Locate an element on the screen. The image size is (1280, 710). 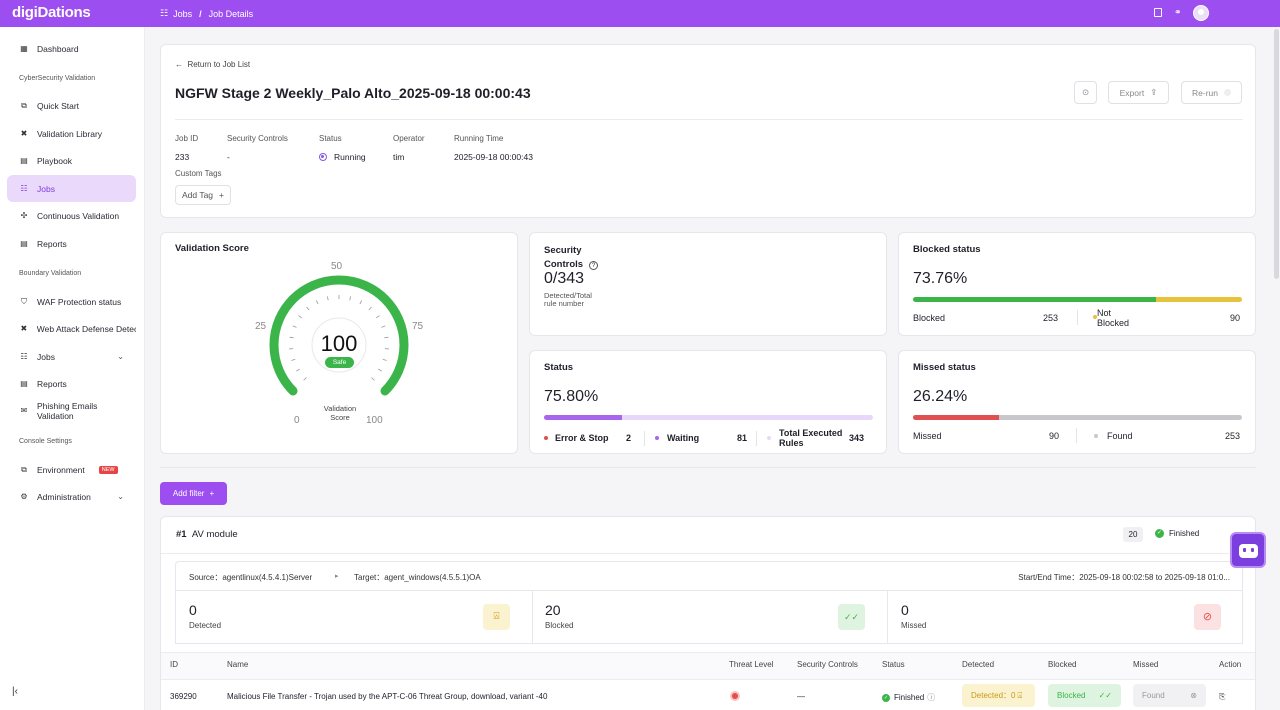
security-controls-title-line2: Controls is located at coordinates (564, 264).